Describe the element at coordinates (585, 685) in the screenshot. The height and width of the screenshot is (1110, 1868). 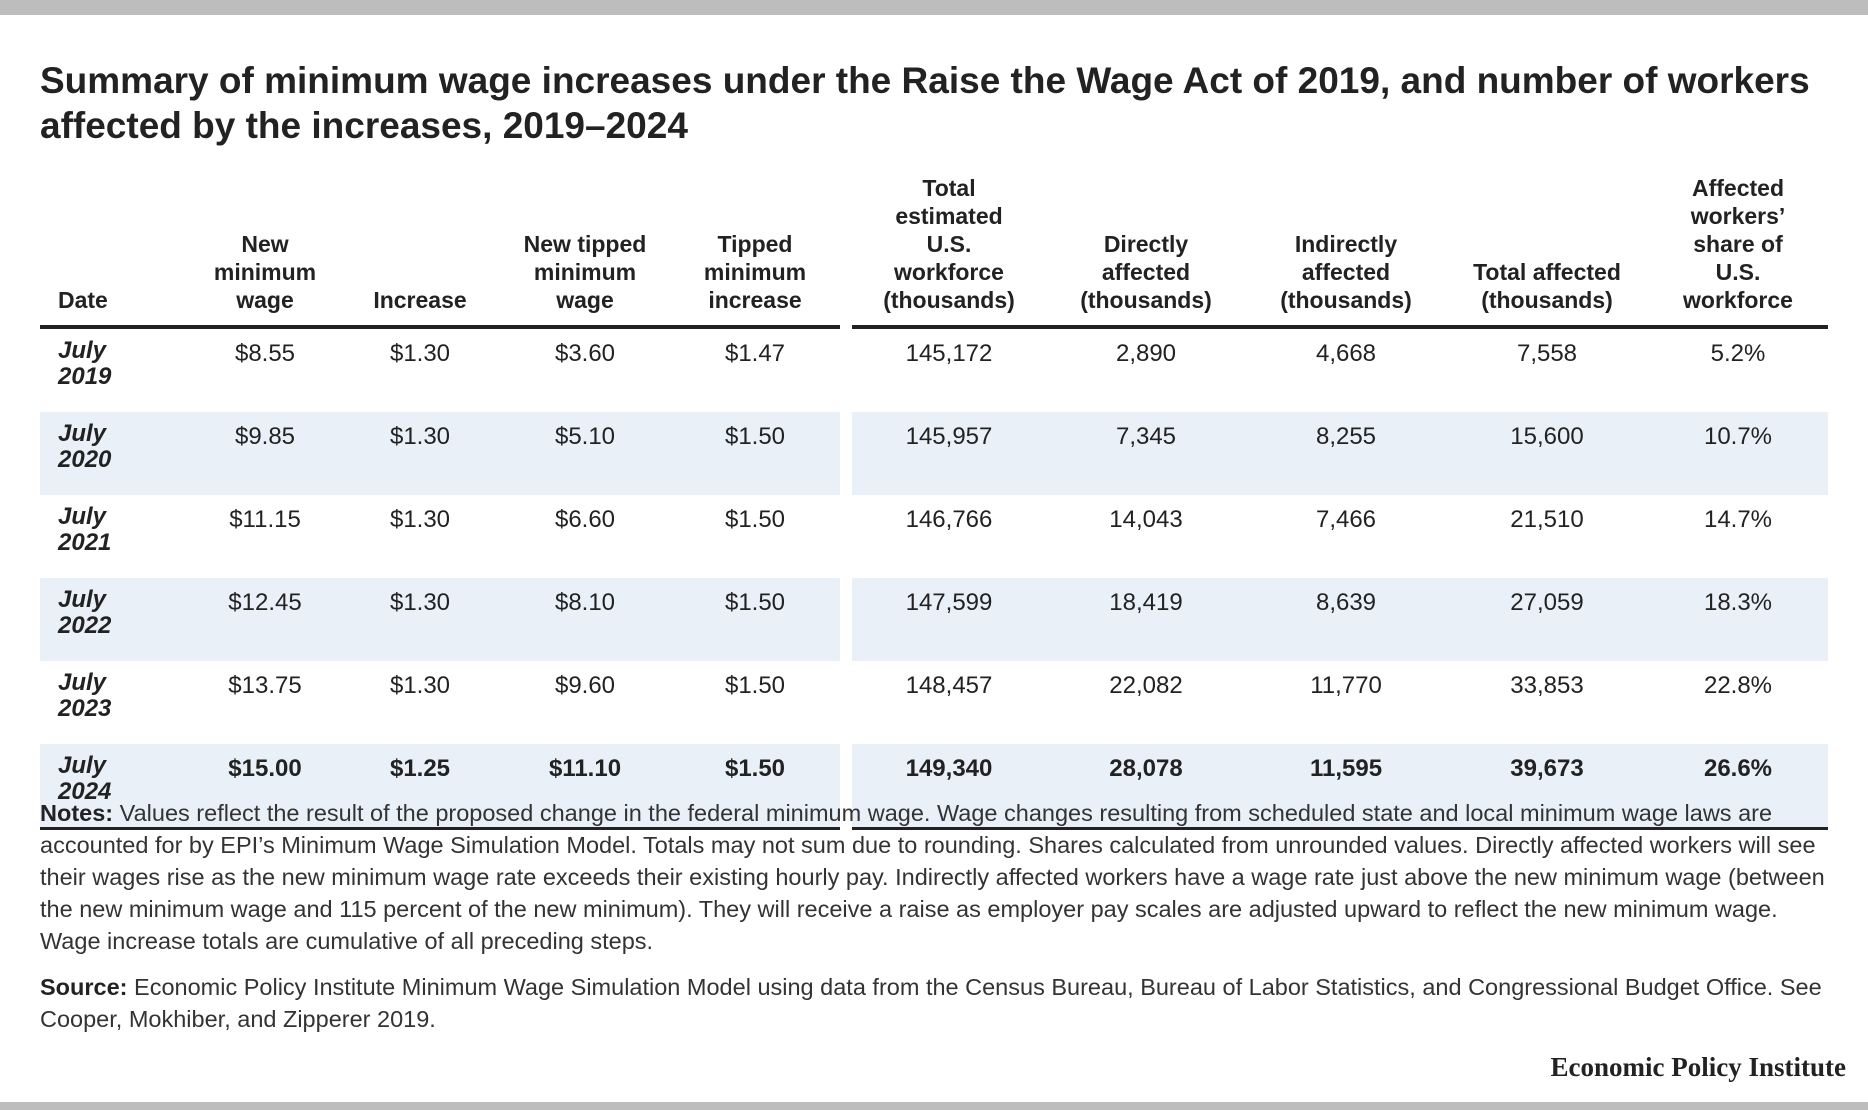
I see `new-tipped-minimum-wage-cell: $9.60` at that location.